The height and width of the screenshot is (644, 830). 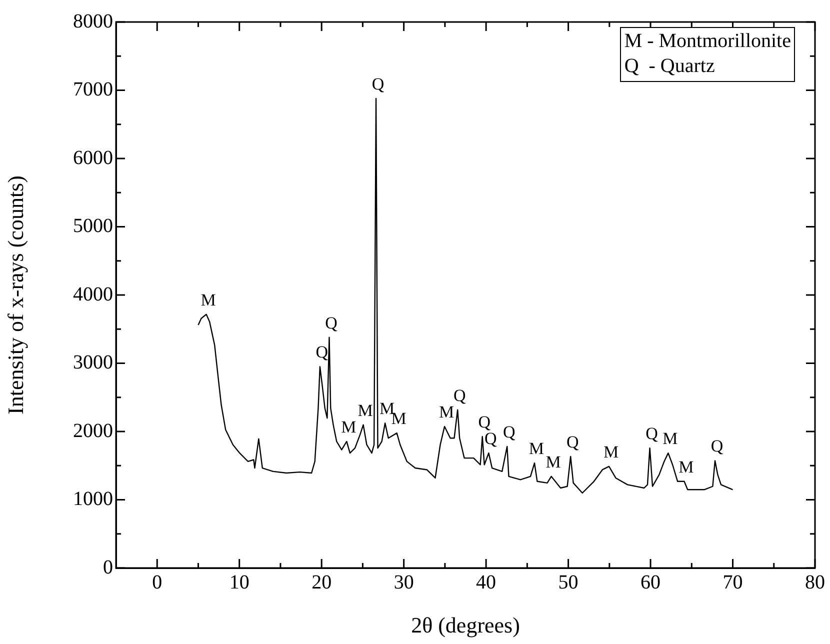 I want to click on x-tick-label: 80, so click(x=815, y=582).